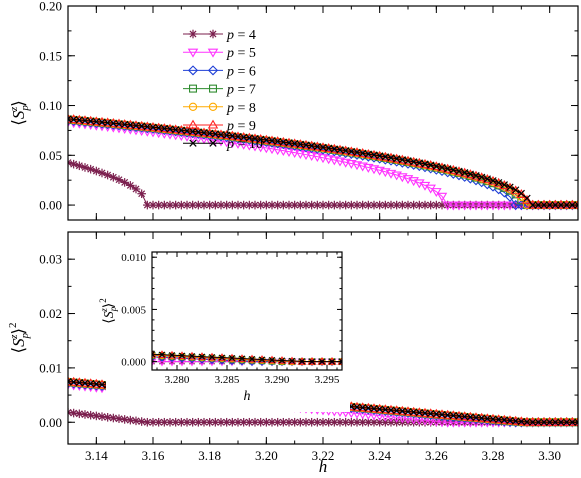 This screenshot has height=478, width=581. I want to click on y-tick-label: 0.005, so click(133, 310).